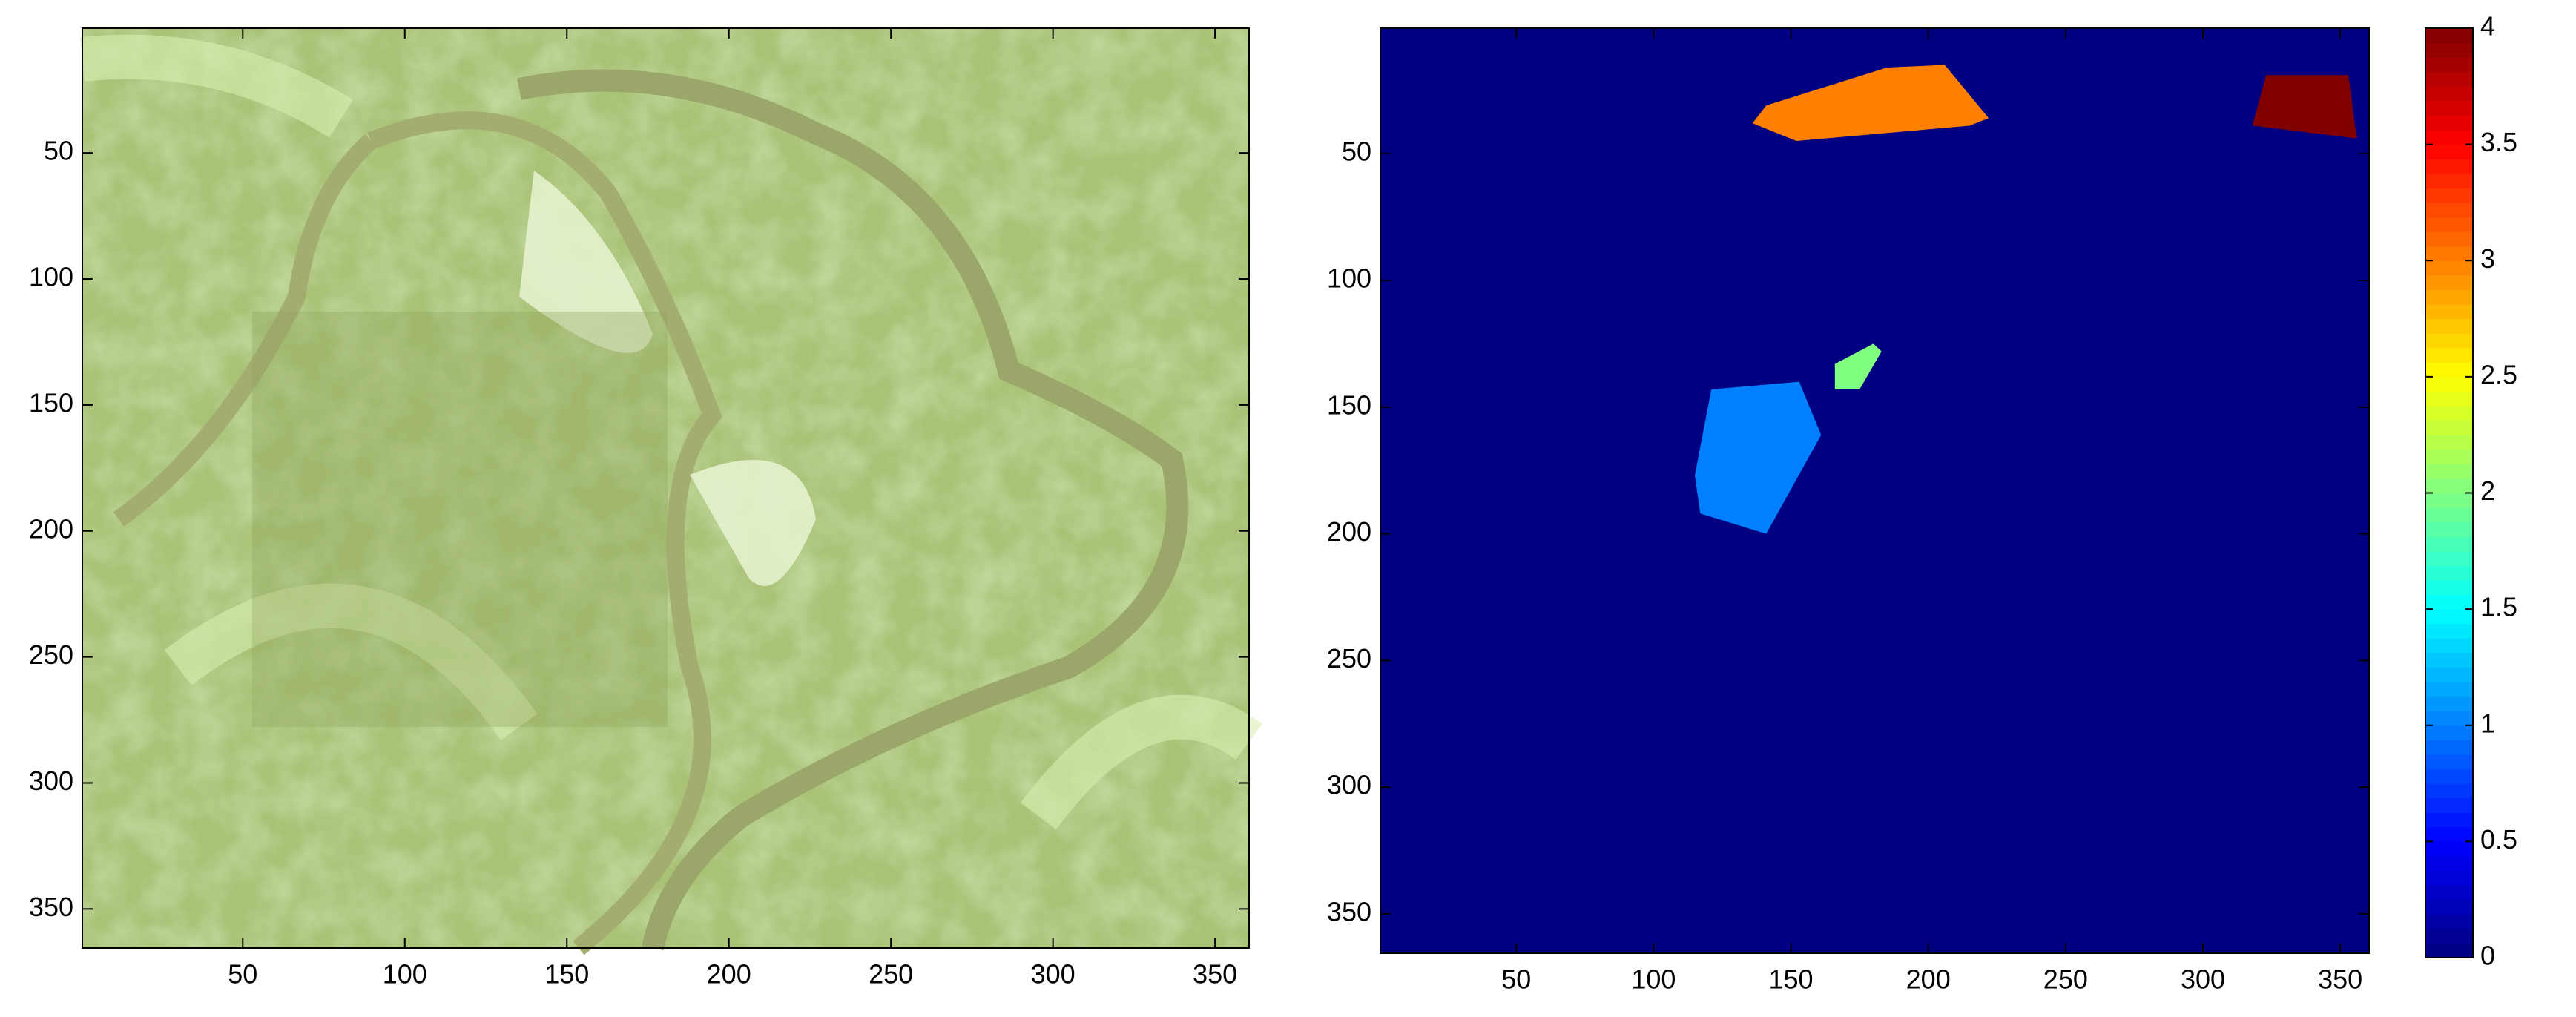 This screenshot has height=1017, width=2576. Describe the element at coordinates (1356, 151) in the screenshot. I see `y-tick-label: 50` at that location.